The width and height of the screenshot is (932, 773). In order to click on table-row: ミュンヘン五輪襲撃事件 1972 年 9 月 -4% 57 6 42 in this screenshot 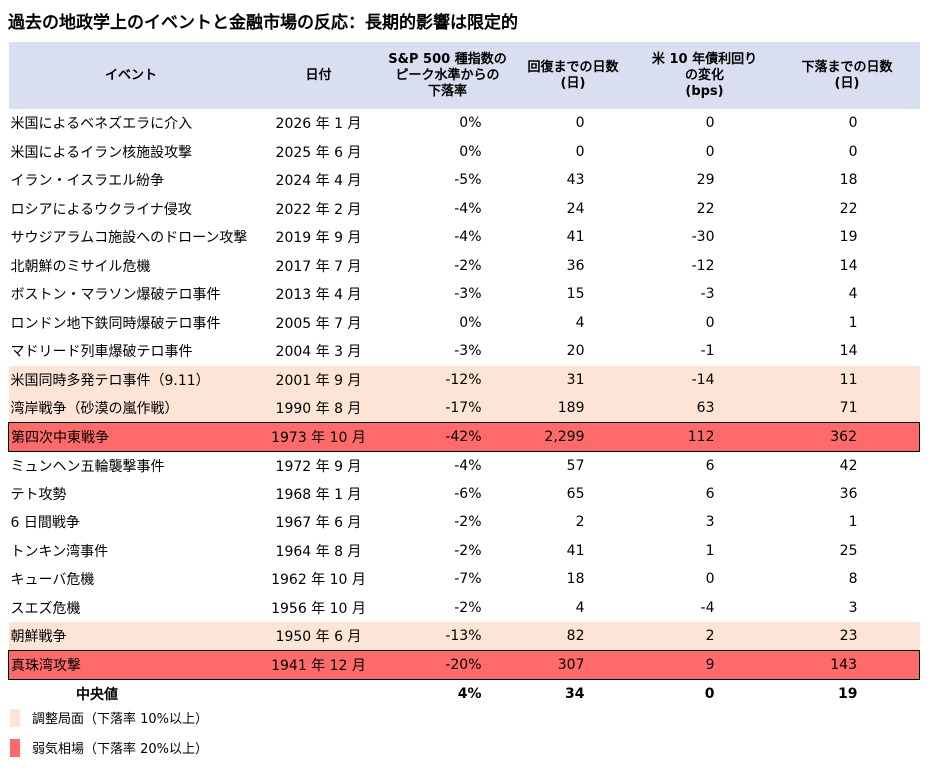, I will do `click(464, 465)`.